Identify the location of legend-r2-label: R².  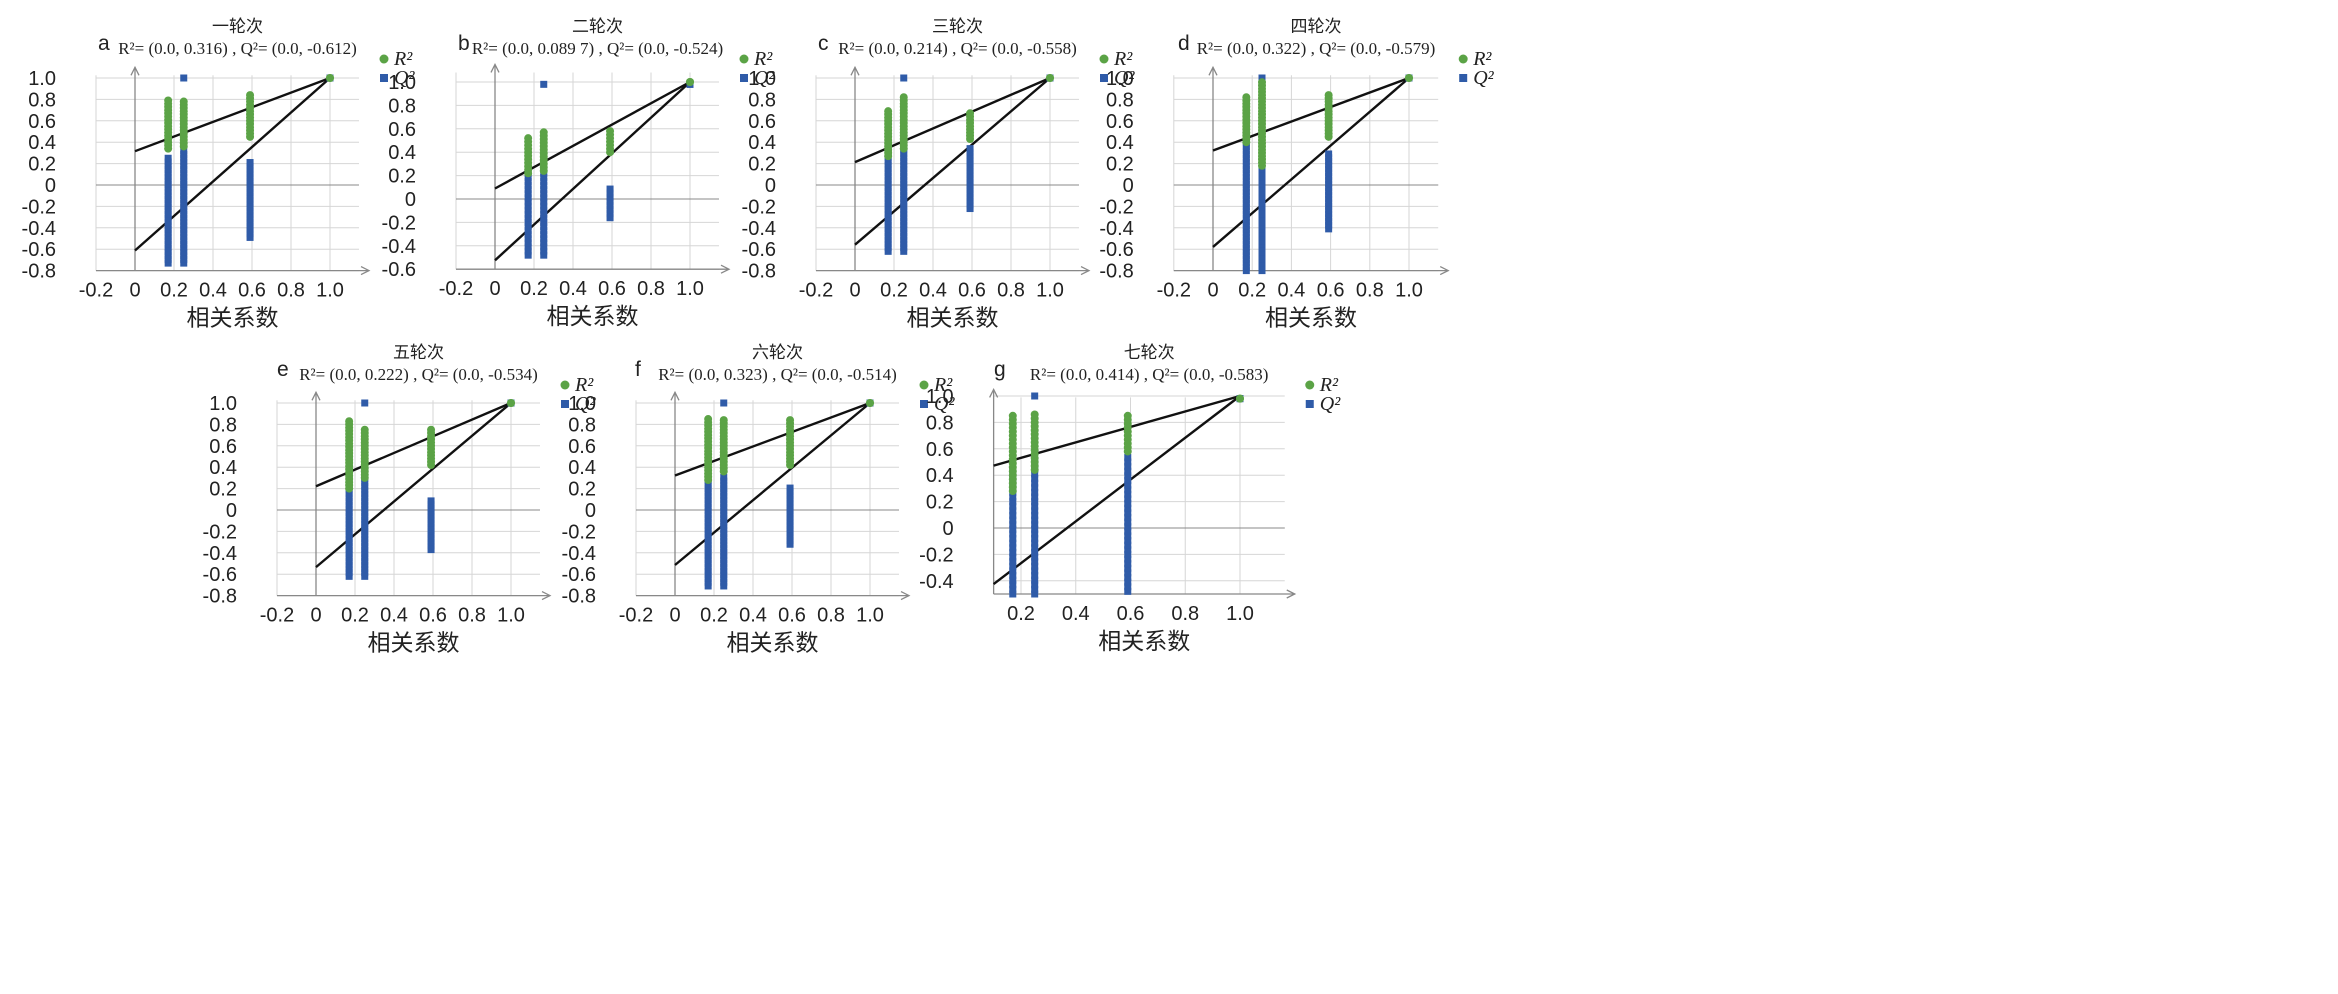
(584, 385).